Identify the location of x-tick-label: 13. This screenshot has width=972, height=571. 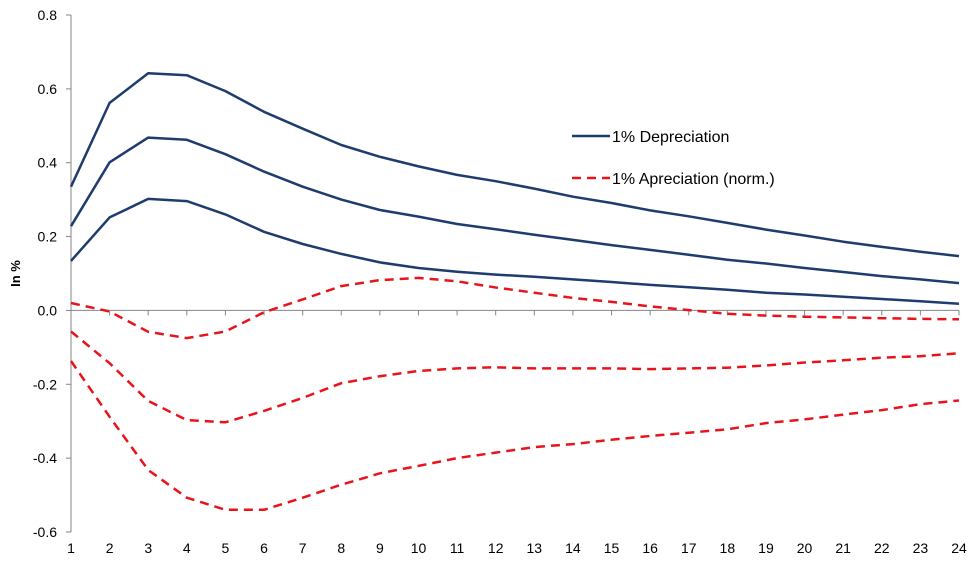
(535, 548).